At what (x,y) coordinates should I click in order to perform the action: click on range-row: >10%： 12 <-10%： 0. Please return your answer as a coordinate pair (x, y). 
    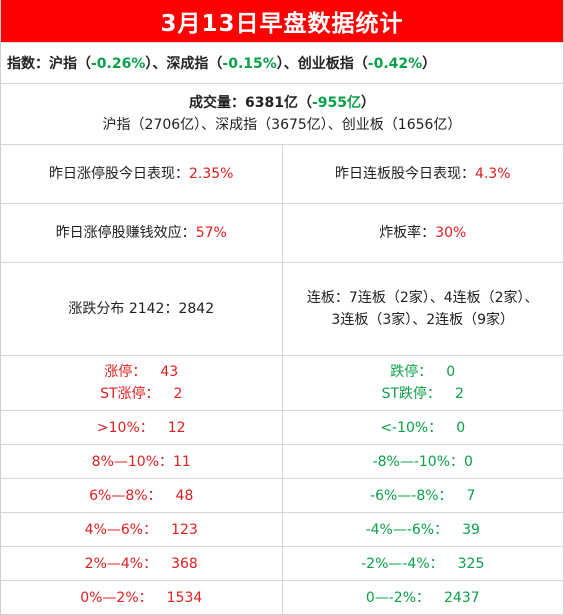
    Looking at the image, I should click on (282, 427).